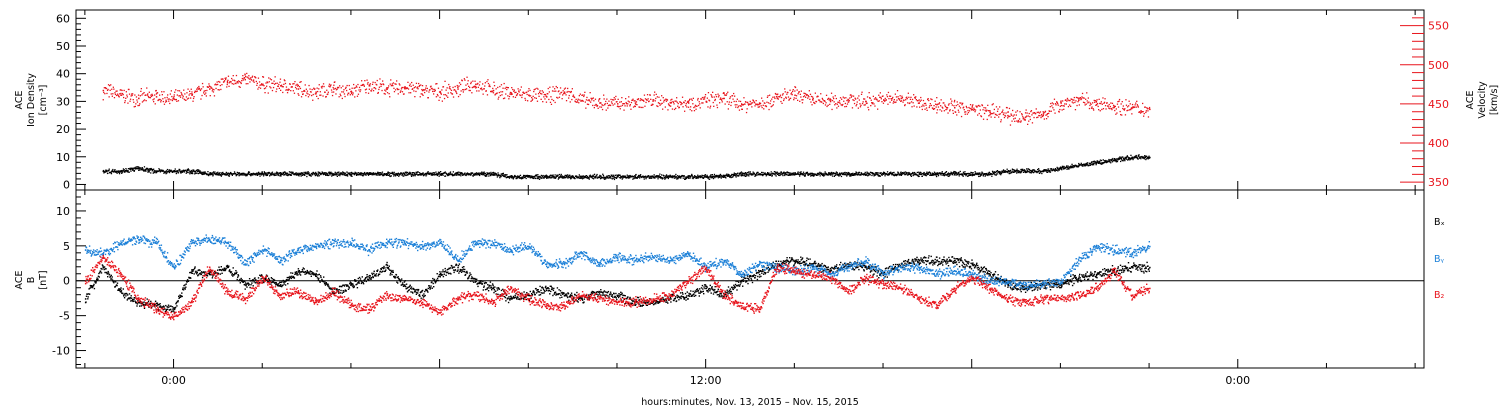  Describe the element at coordinates (1494, 100) in the screenshot. I see `velocity-axis-label: [km/s]` at that location.